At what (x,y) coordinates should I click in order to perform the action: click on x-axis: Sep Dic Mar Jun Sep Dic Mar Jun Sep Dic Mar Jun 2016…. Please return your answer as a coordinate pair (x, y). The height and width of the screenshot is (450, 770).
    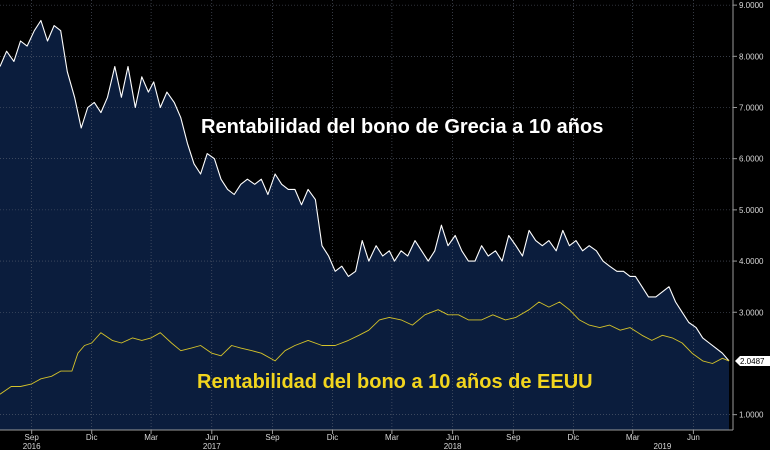
    Looking at the image, I should click on (361, 440).